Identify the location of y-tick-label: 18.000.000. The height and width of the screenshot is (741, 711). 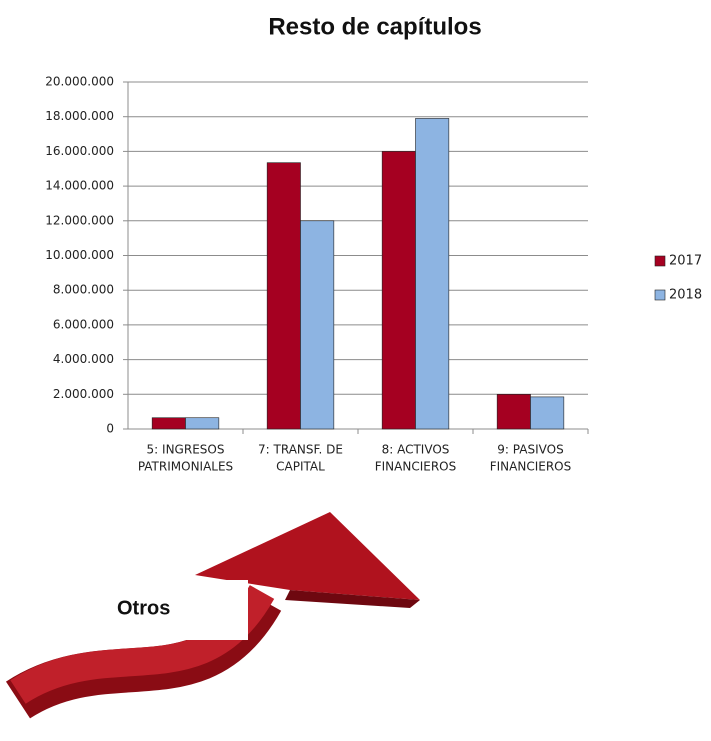
(79, 116).